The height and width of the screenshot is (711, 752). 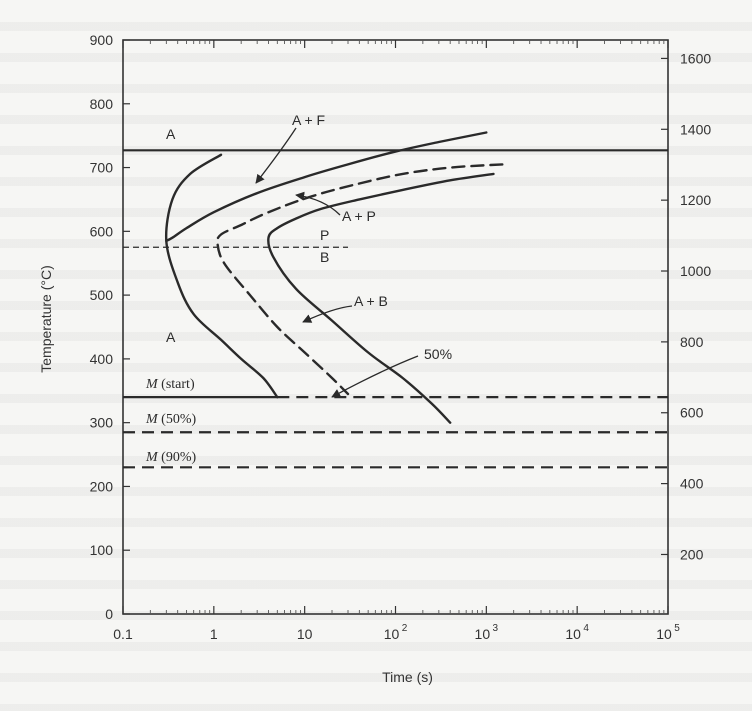 I want to click on y-tick-label: 800, so click(x=102, y=104).